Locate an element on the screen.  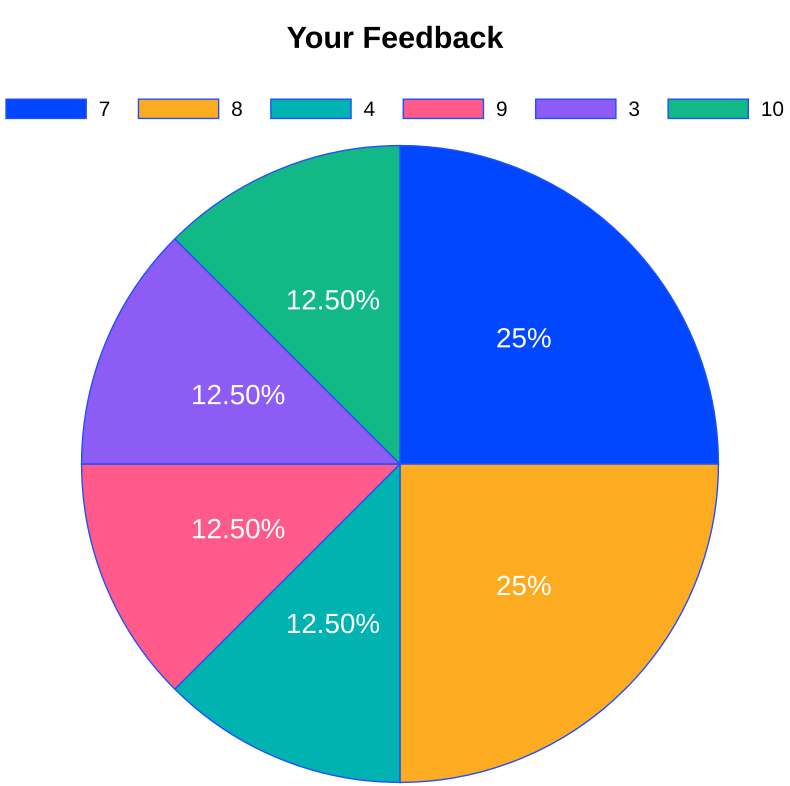
legend-label: 3 is located at coordinates (634, 108).